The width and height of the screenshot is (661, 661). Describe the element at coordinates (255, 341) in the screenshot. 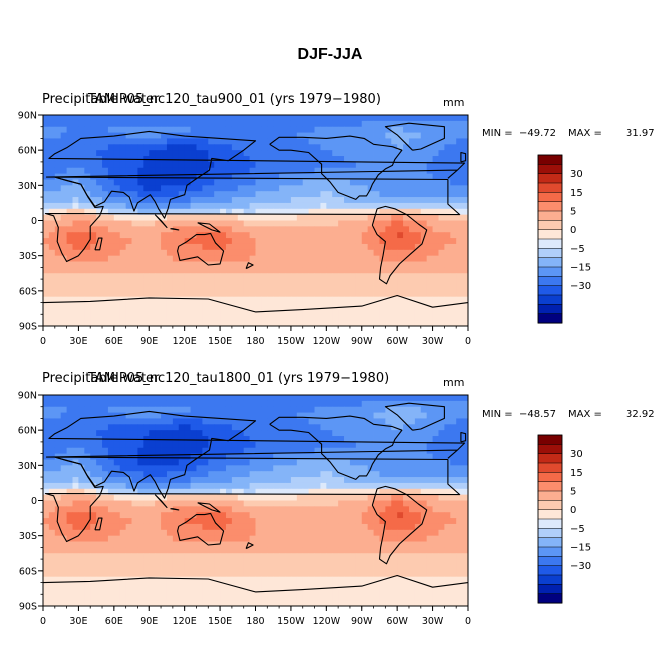

I see `x-tick-label: 180` at that location.